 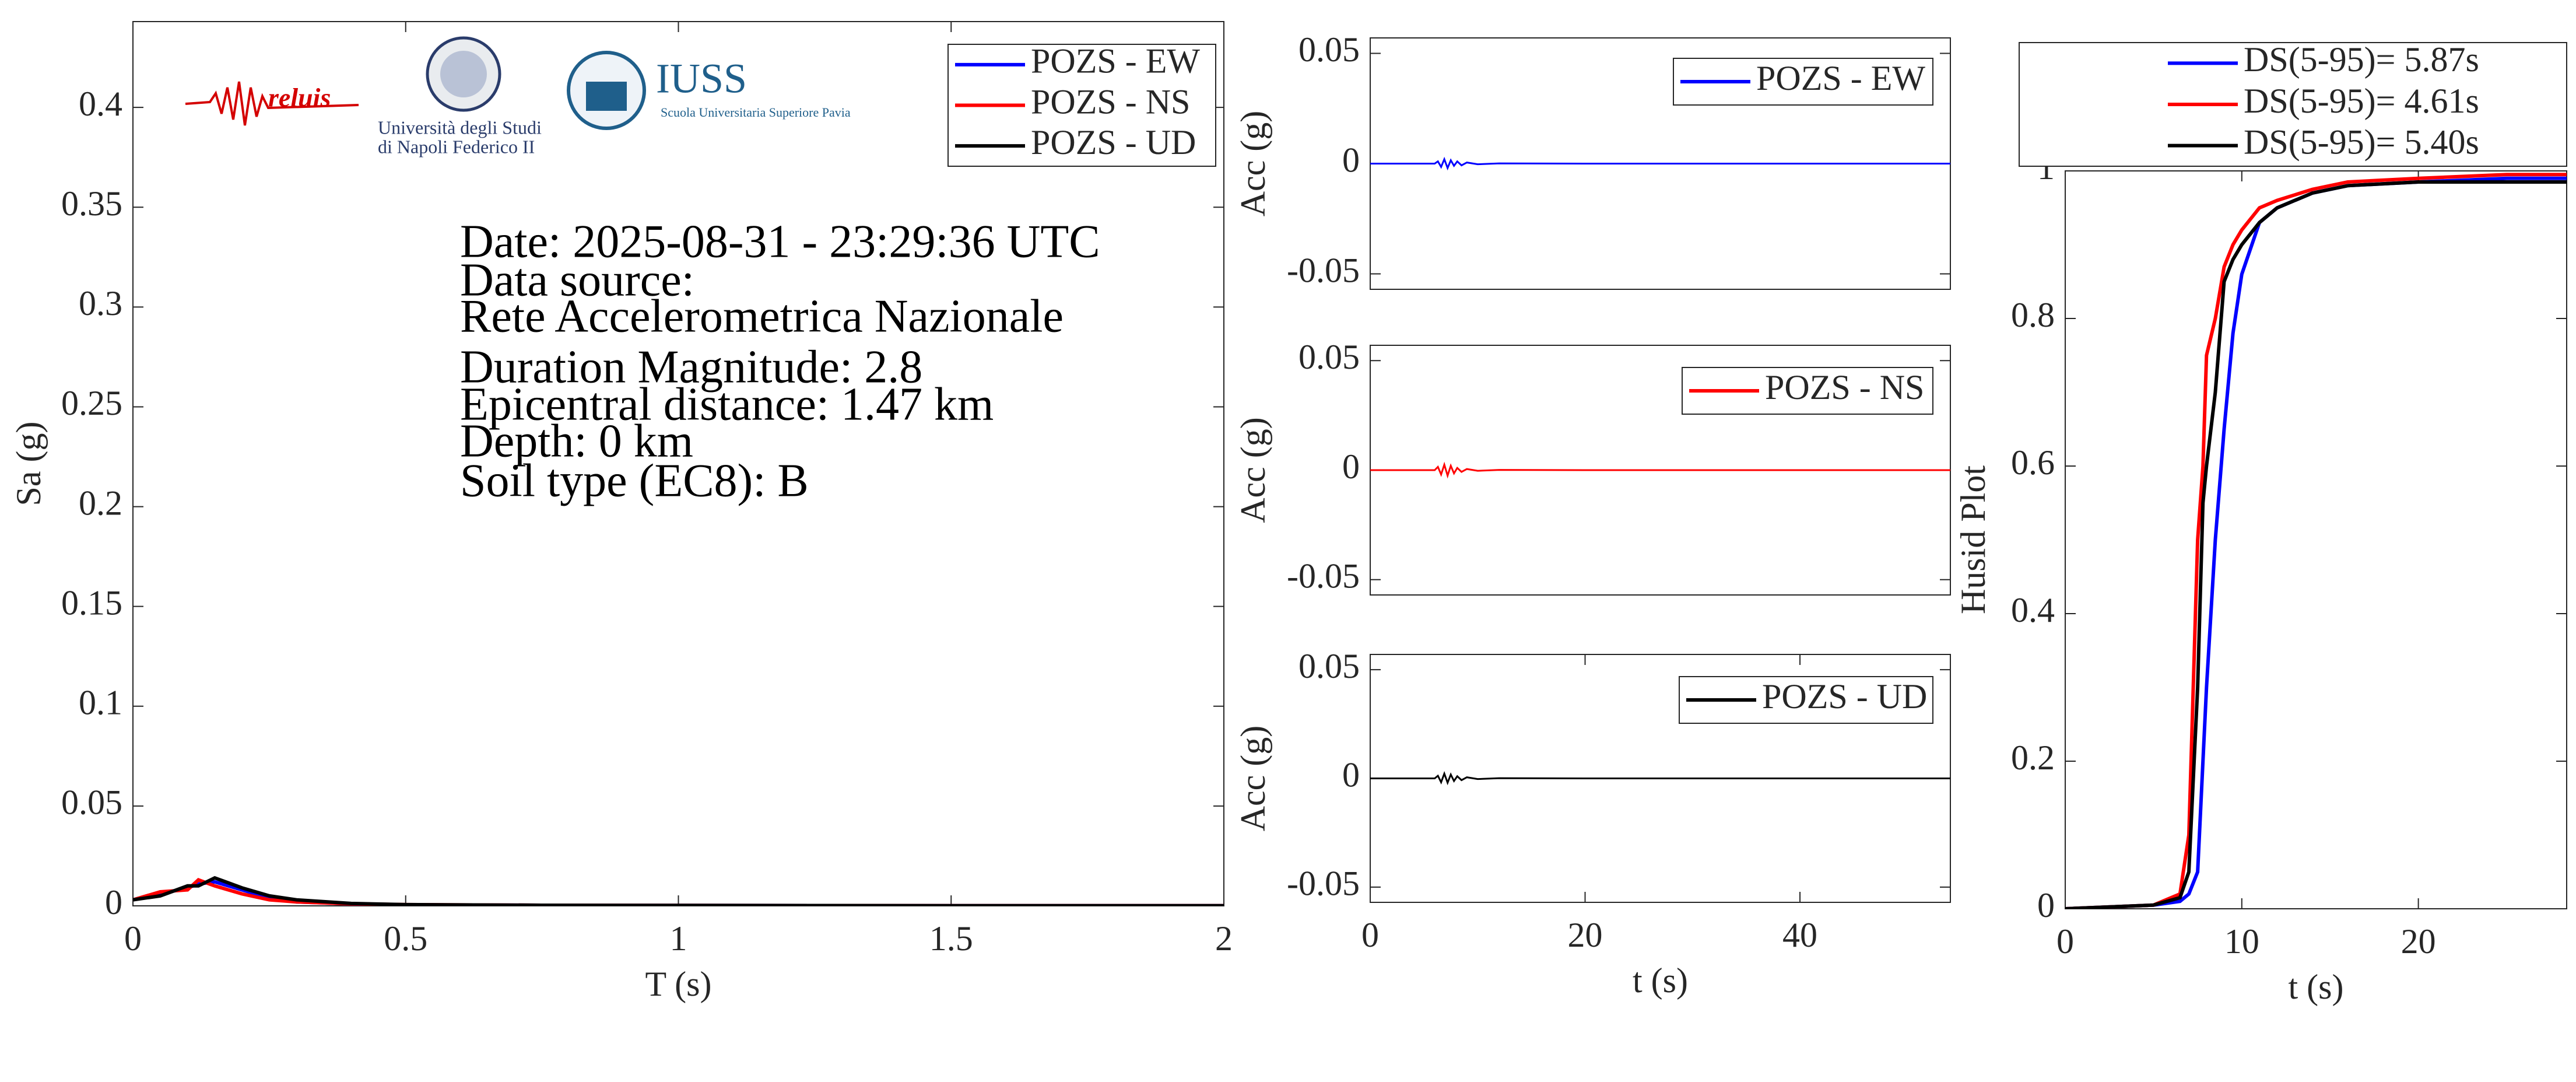 I want to click on x-tick-label: 0.5, so click(x=405, y=938).